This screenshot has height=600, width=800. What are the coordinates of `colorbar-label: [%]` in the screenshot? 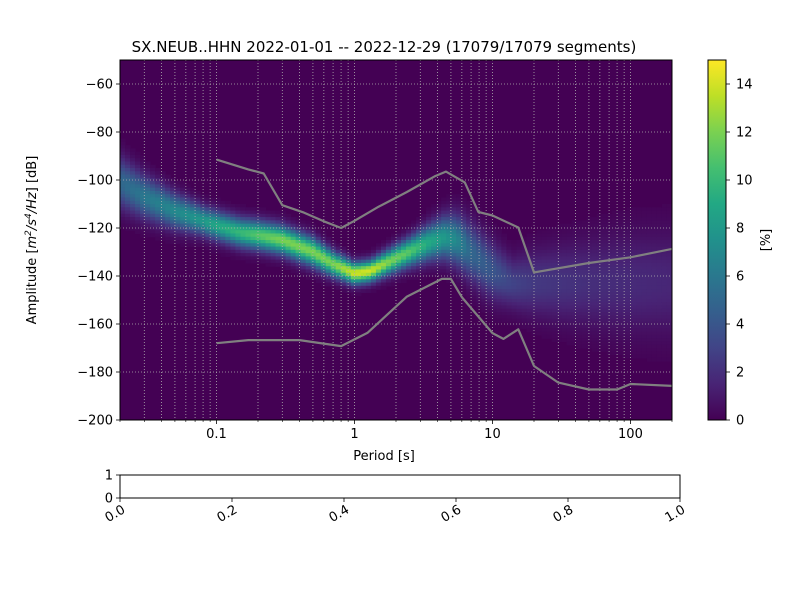 It's located at (766, 240).